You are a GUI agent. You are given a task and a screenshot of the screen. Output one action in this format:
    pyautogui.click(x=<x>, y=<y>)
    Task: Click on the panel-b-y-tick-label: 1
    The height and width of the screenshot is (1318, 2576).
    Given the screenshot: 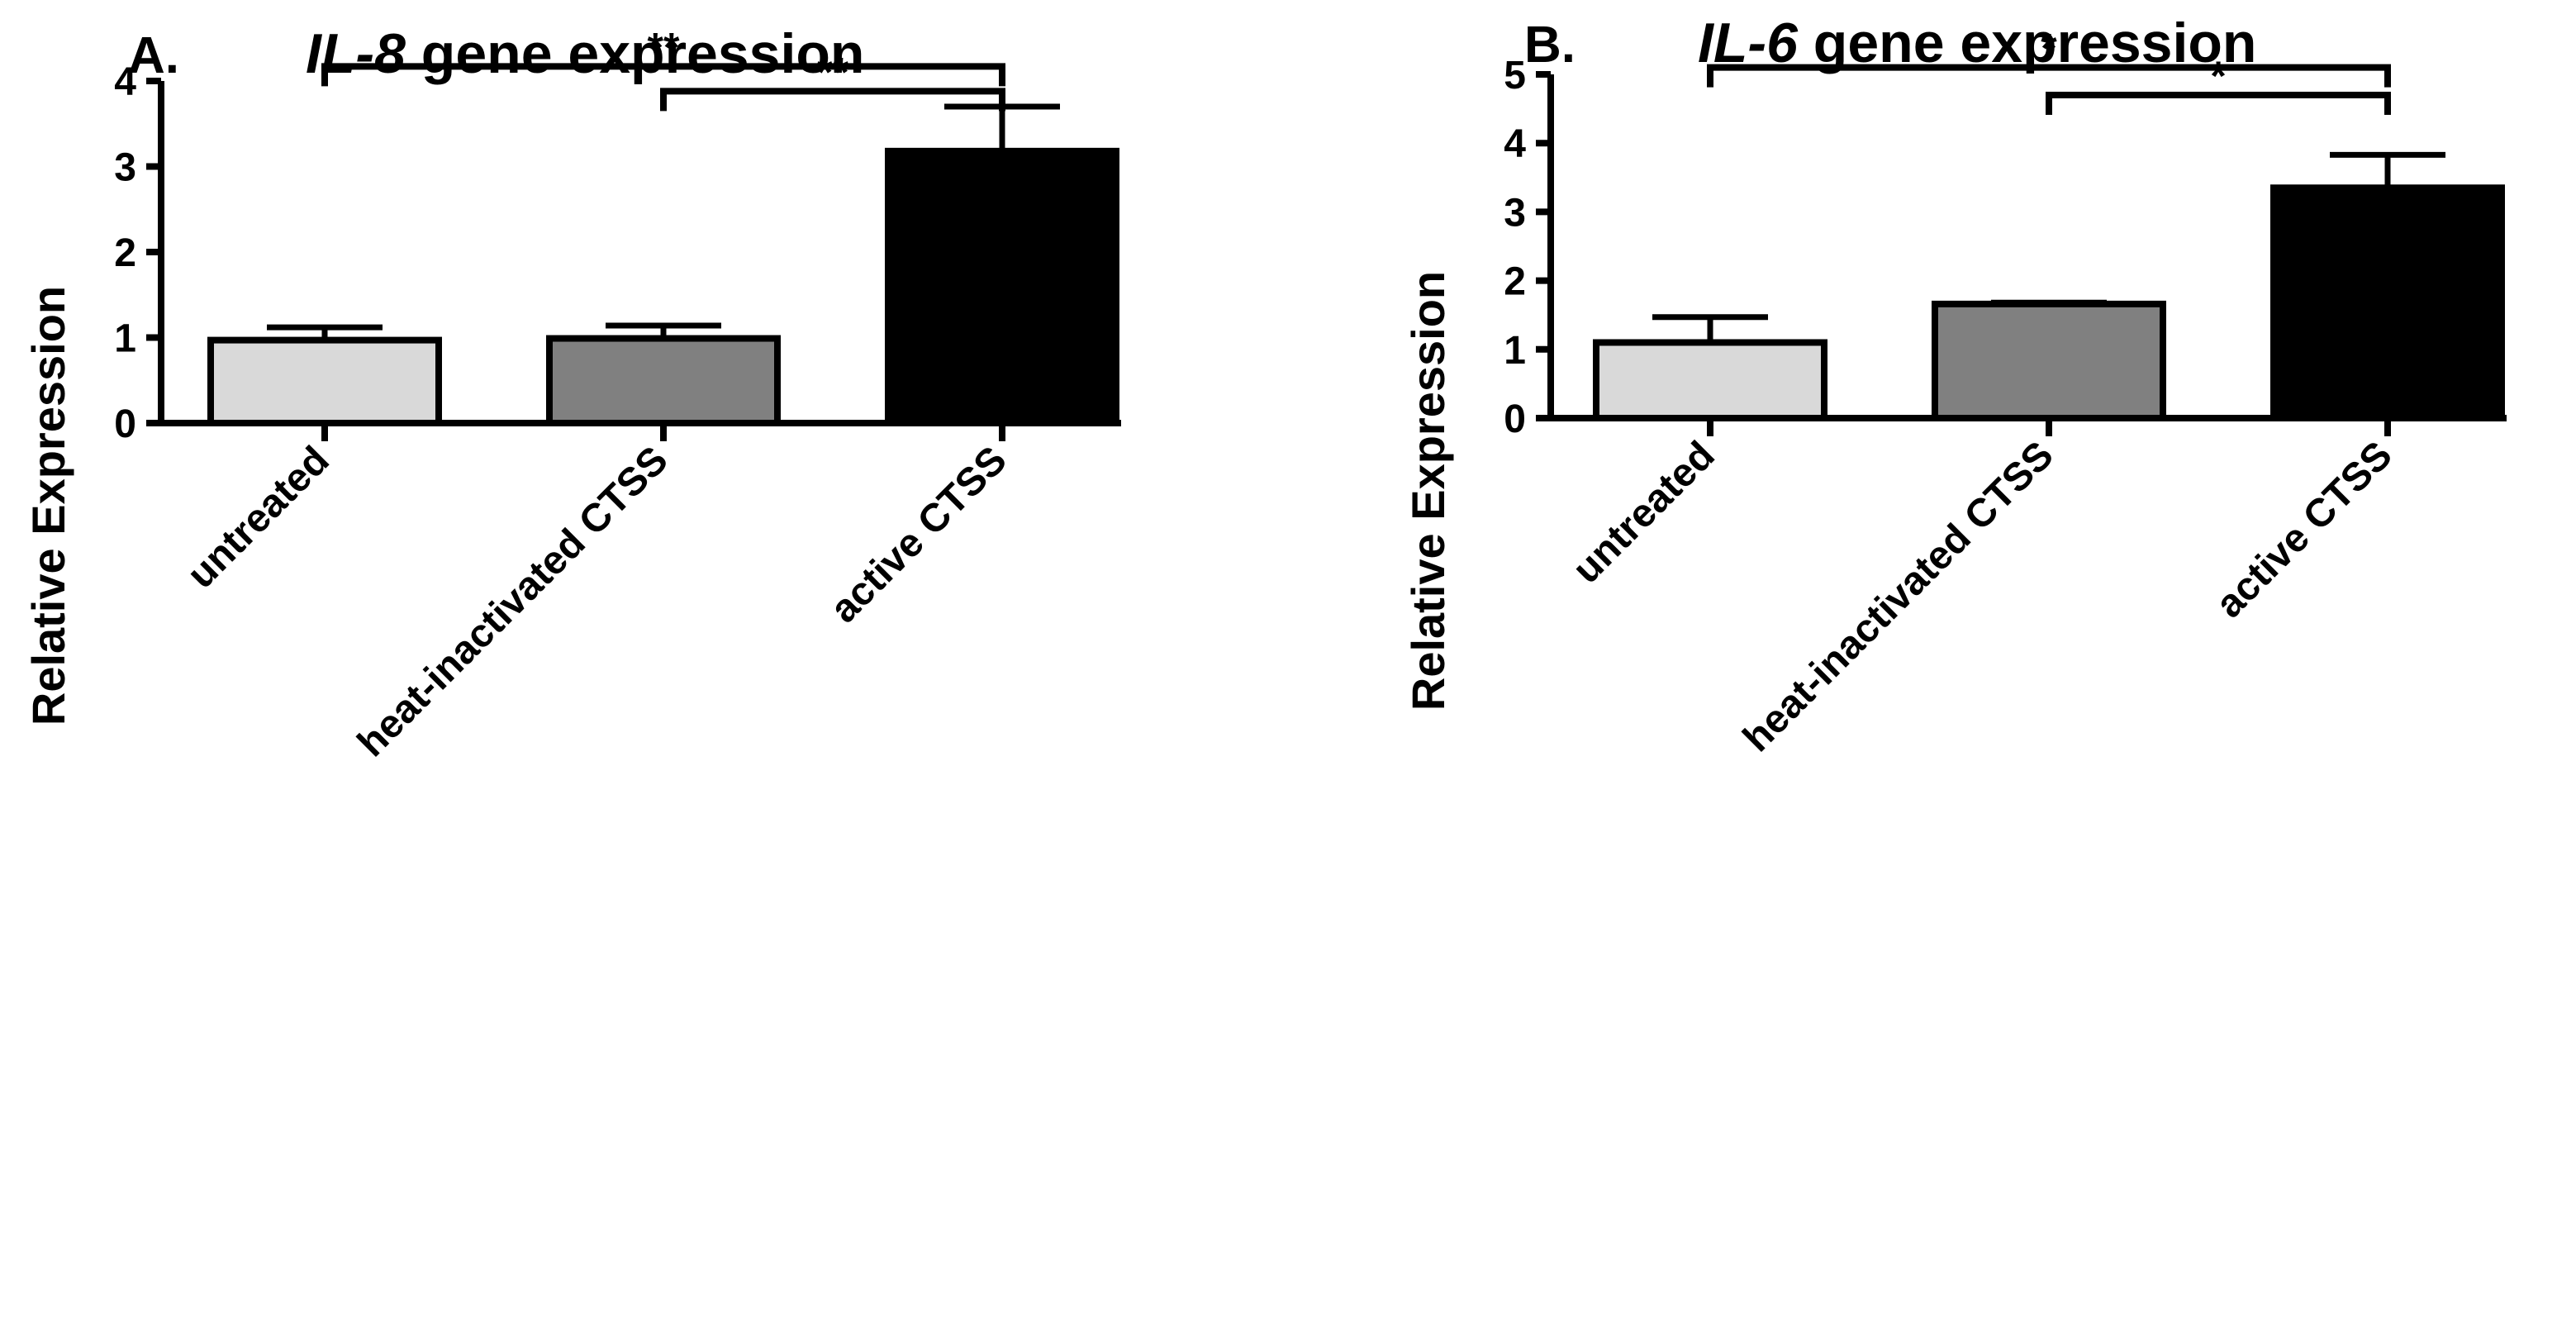 What is the action you would take?
    pyautogui.click(x=1515, y=351)
    